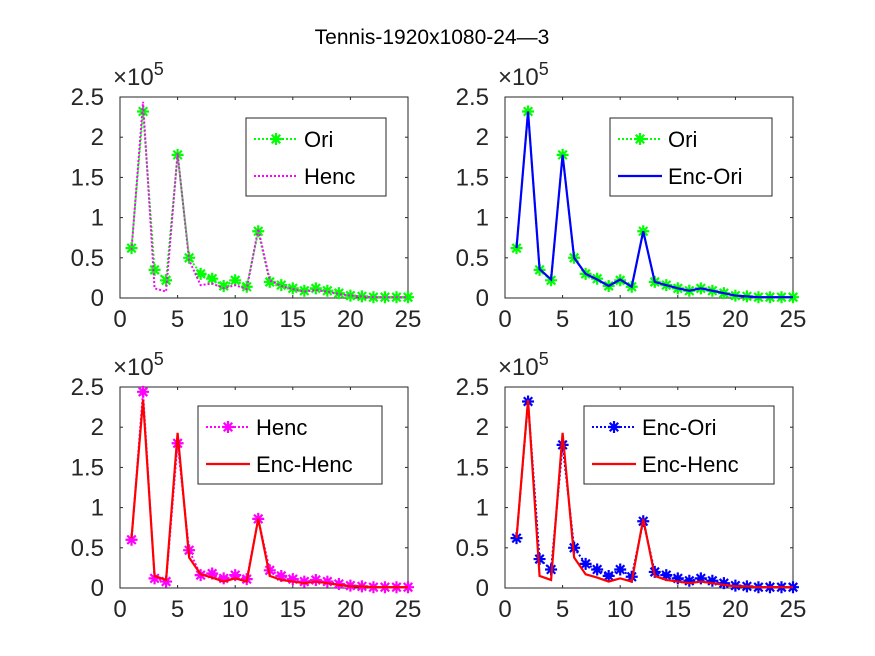 The width and height of the screenshot is (875, 656). I want to click on series-line-enc-henc, so click(654, 494).